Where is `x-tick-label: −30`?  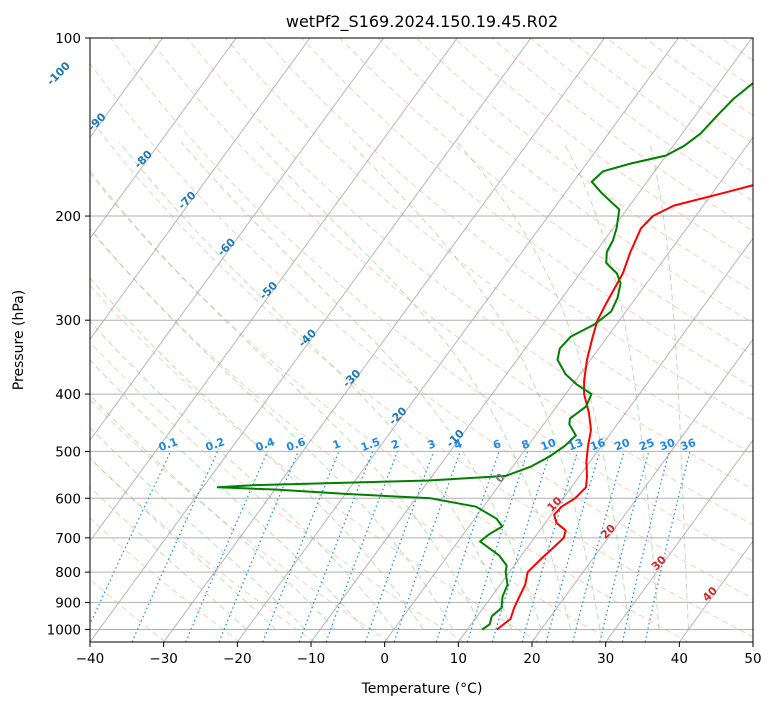
x-tick-label: −30 is located at coordinates (163, 659).